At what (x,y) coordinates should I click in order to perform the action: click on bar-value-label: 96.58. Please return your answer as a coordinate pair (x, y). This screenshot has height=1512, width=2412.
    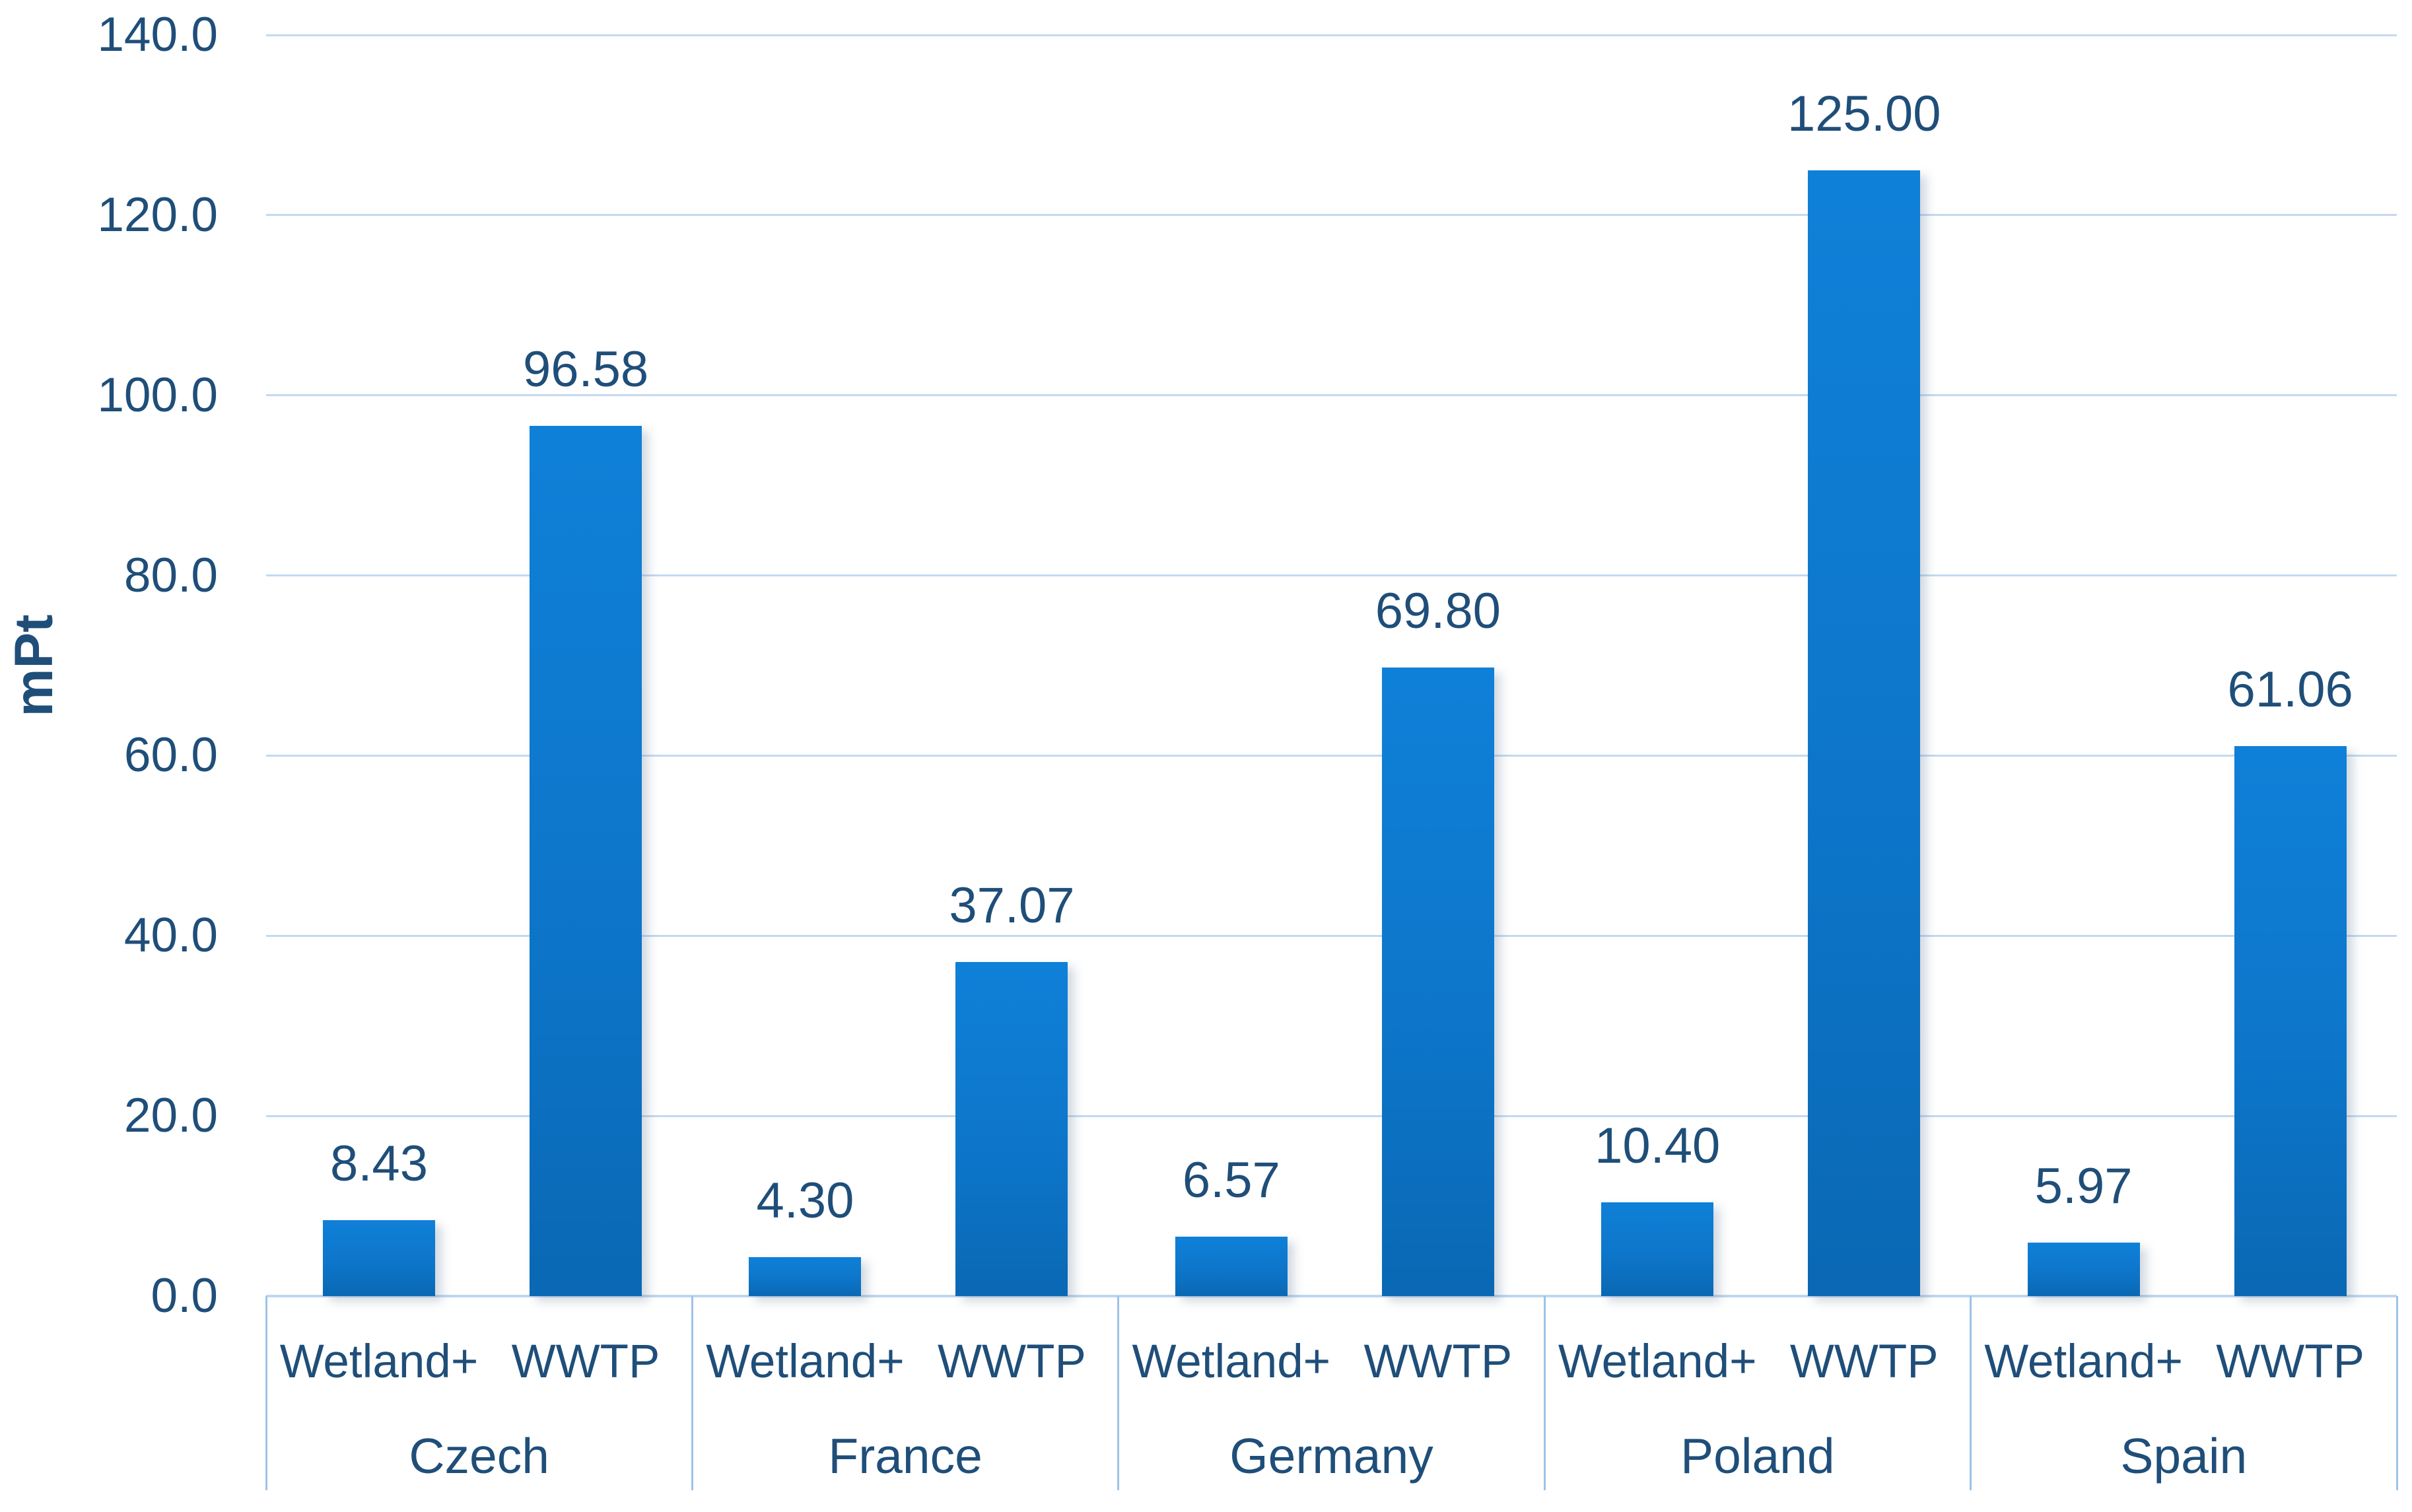
    Looking at the image, I should click on (585, 369).